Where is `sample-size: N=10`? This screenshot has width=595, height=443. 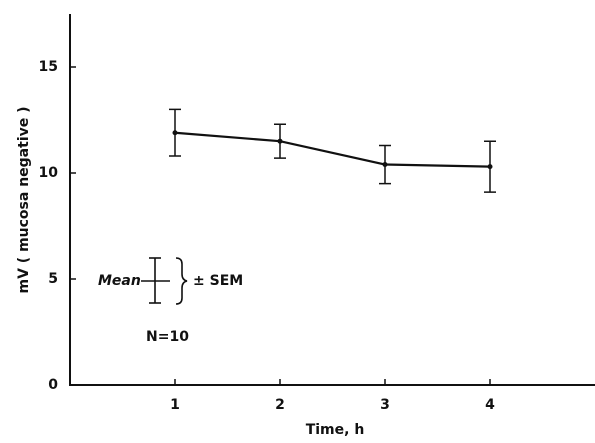 sample-size: N=10 is located at coordinates (167, 337).